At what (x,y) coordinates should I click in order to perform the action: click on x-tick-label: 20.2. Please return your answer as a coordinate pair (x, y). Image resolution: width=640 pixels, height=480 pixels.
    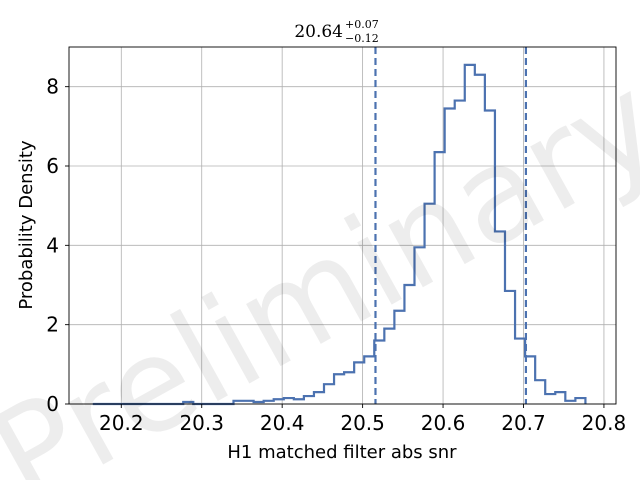
    Looking at the image, I should click on (121, 423).